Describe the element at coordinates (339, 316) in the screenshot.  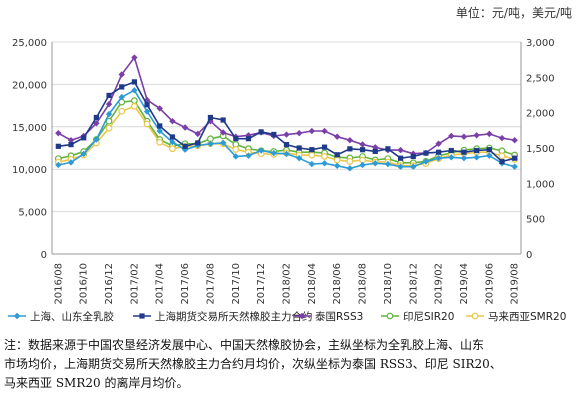
I see `legend-label: 泰国RSS3` at that location.